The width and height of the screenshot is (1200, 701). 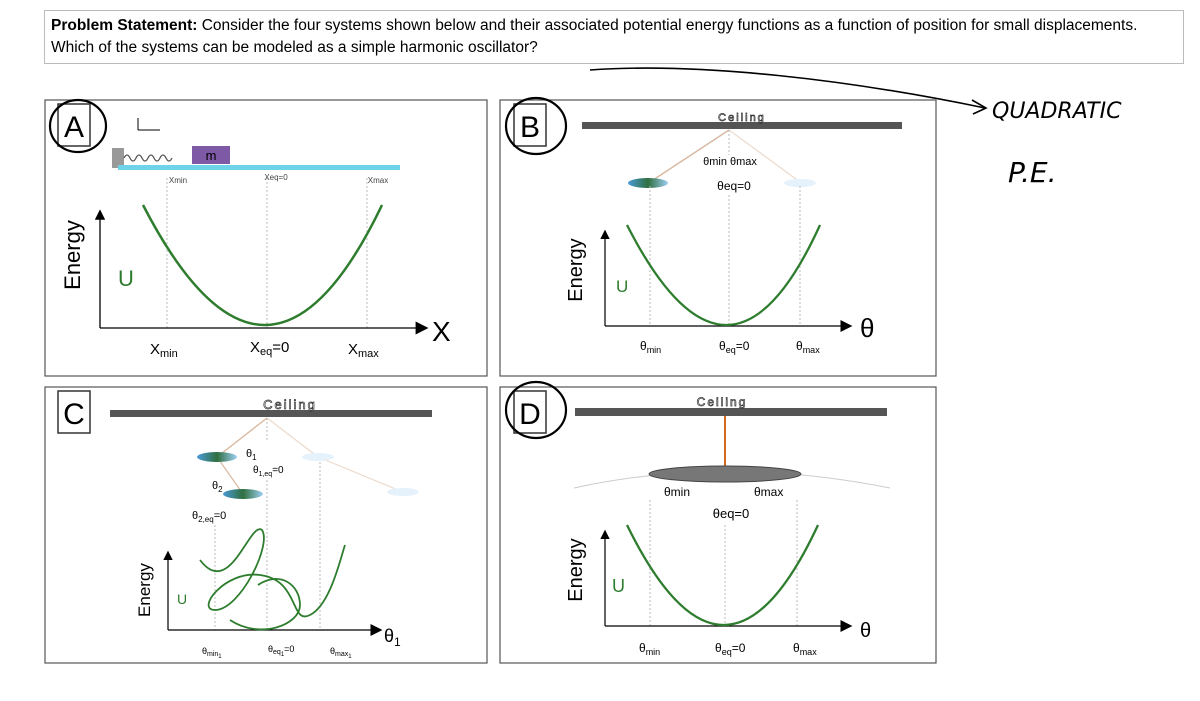 I want to click on annotation-quadratic: QUADRATIC, so click(x=1057, y=111).